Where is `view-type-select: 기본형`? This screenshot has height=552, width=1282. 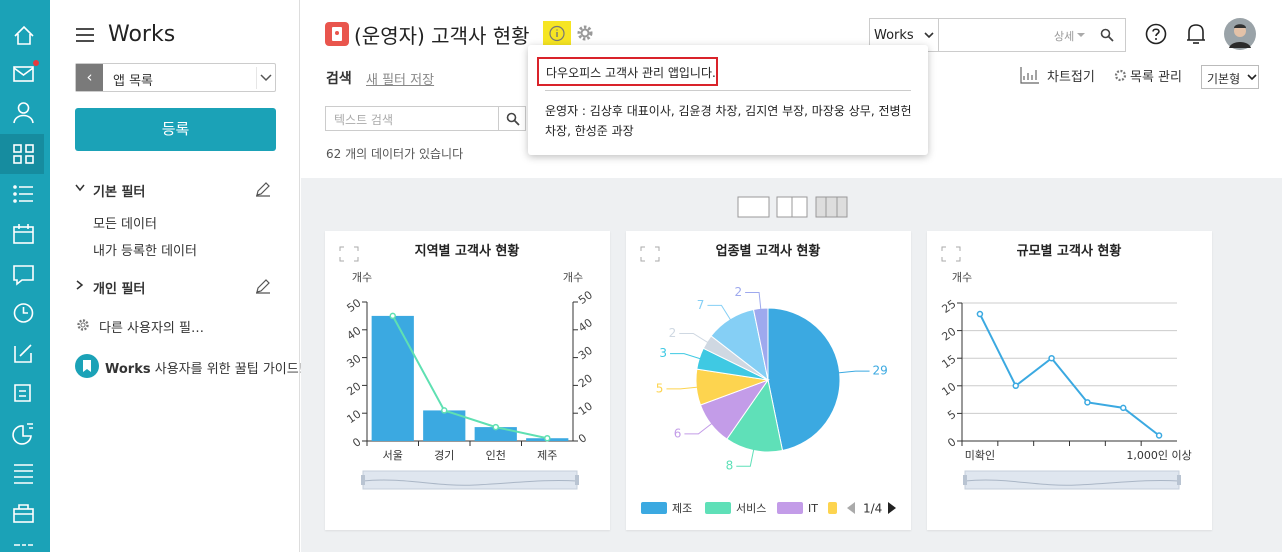 view-type-select: 기본형 is located at coordinates (1230, 77).